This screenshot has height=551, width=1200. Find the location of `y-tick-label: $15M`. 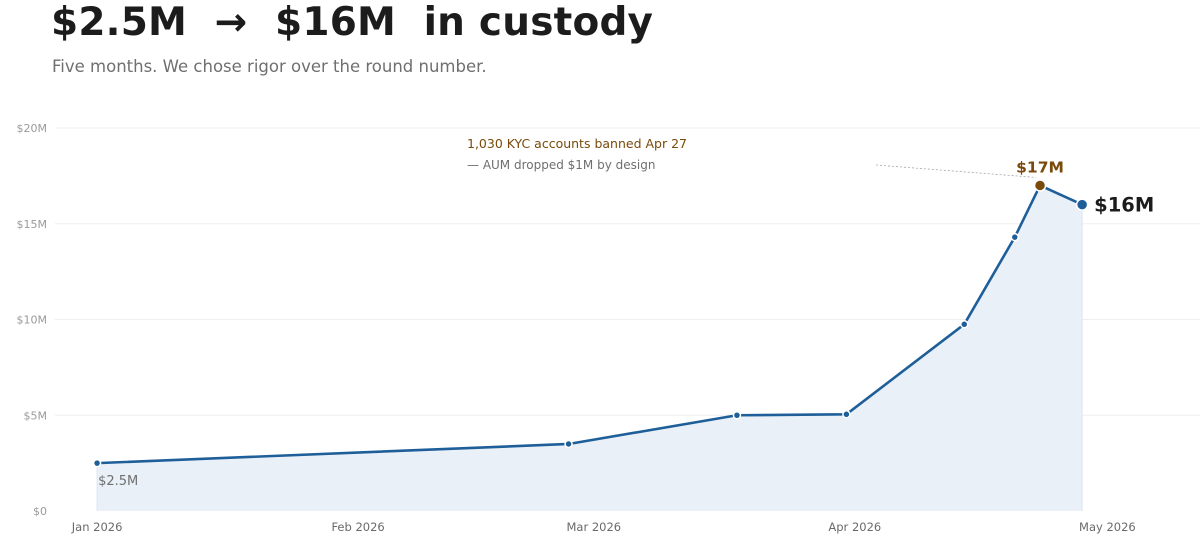

y-tick-label: $15M is located at coordinates (32, 224).